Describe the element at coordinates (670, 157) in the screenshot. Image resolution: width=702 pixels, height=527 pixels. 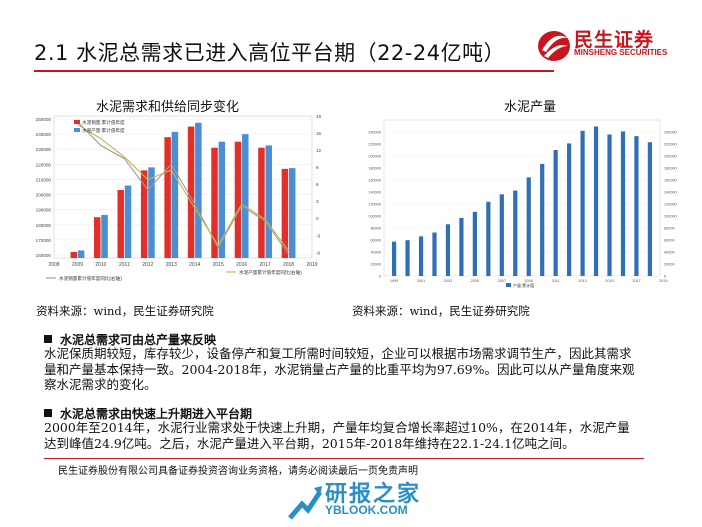
I see `y2-tick-label: 200000` at that location.